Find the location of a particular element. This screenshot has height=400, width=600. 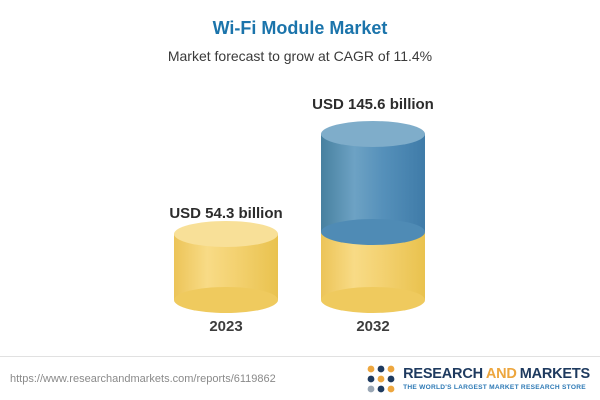

logo-word-and: AND is located at coordinates (501, 374).